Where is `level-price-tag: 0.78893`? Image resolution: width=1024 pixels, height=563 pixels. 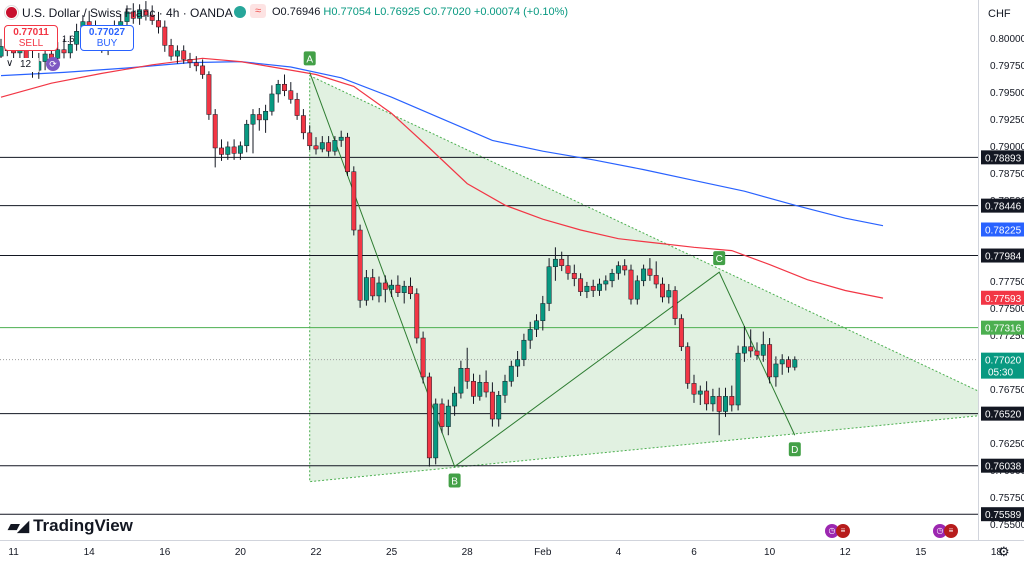
level-price-tag: 0.78893 is located at coordinates (1002, 157).